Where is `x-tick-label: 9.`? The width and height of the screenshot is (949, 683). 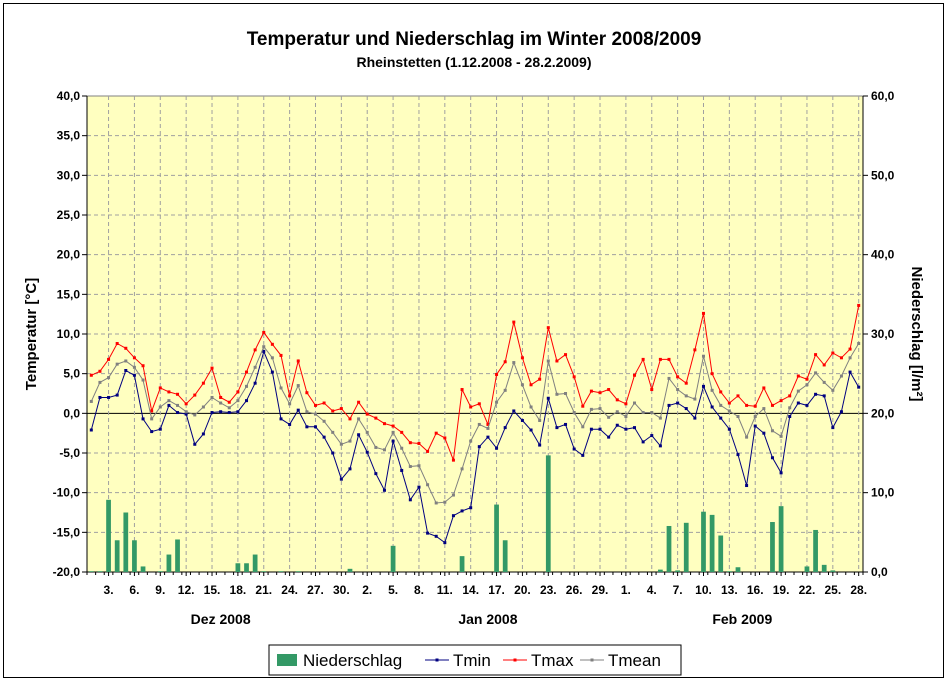 x-tick-label: 9. is located at coordinates (160, 590).